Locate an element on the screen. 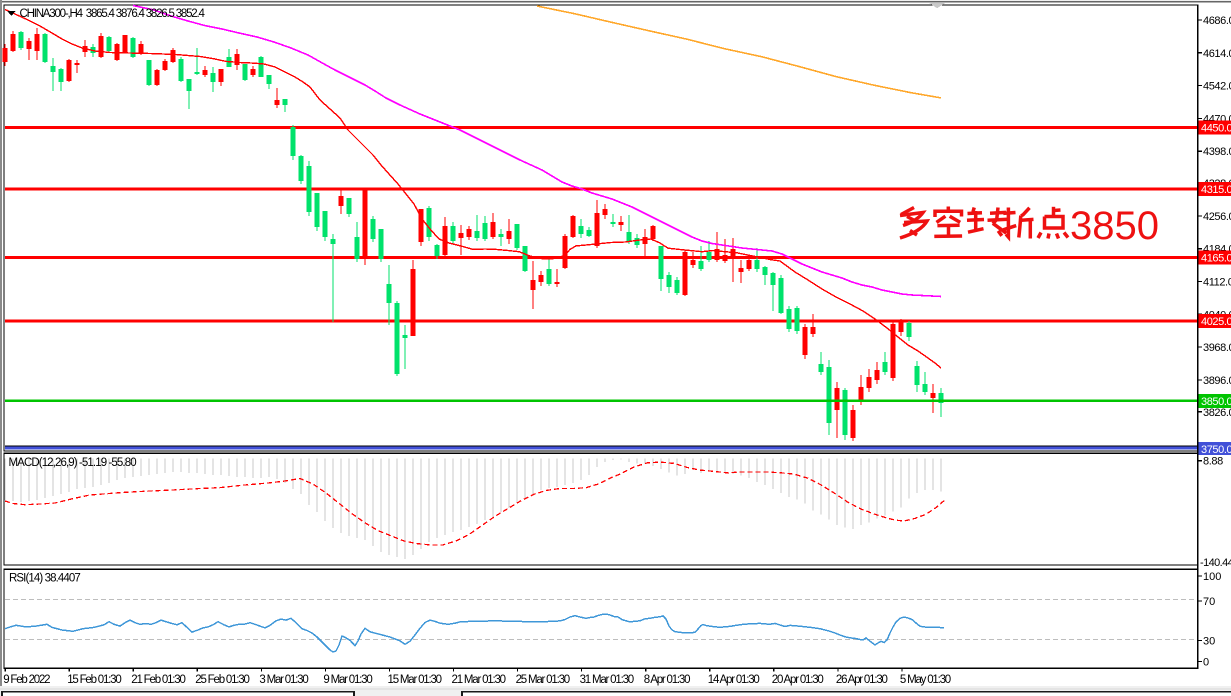 This screenshot has width=1231, height=696. svg-text: 3750.0 is located at coordinates (1216, 450).